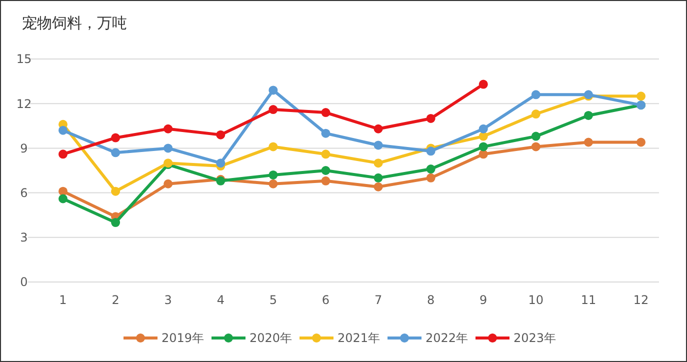  I want to click on legend-label: 2020年, so click(271, 338).